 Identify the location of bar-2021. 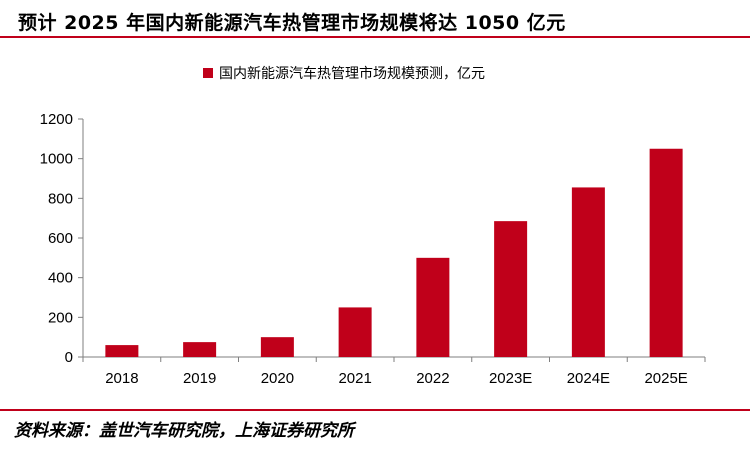
(355, 332).